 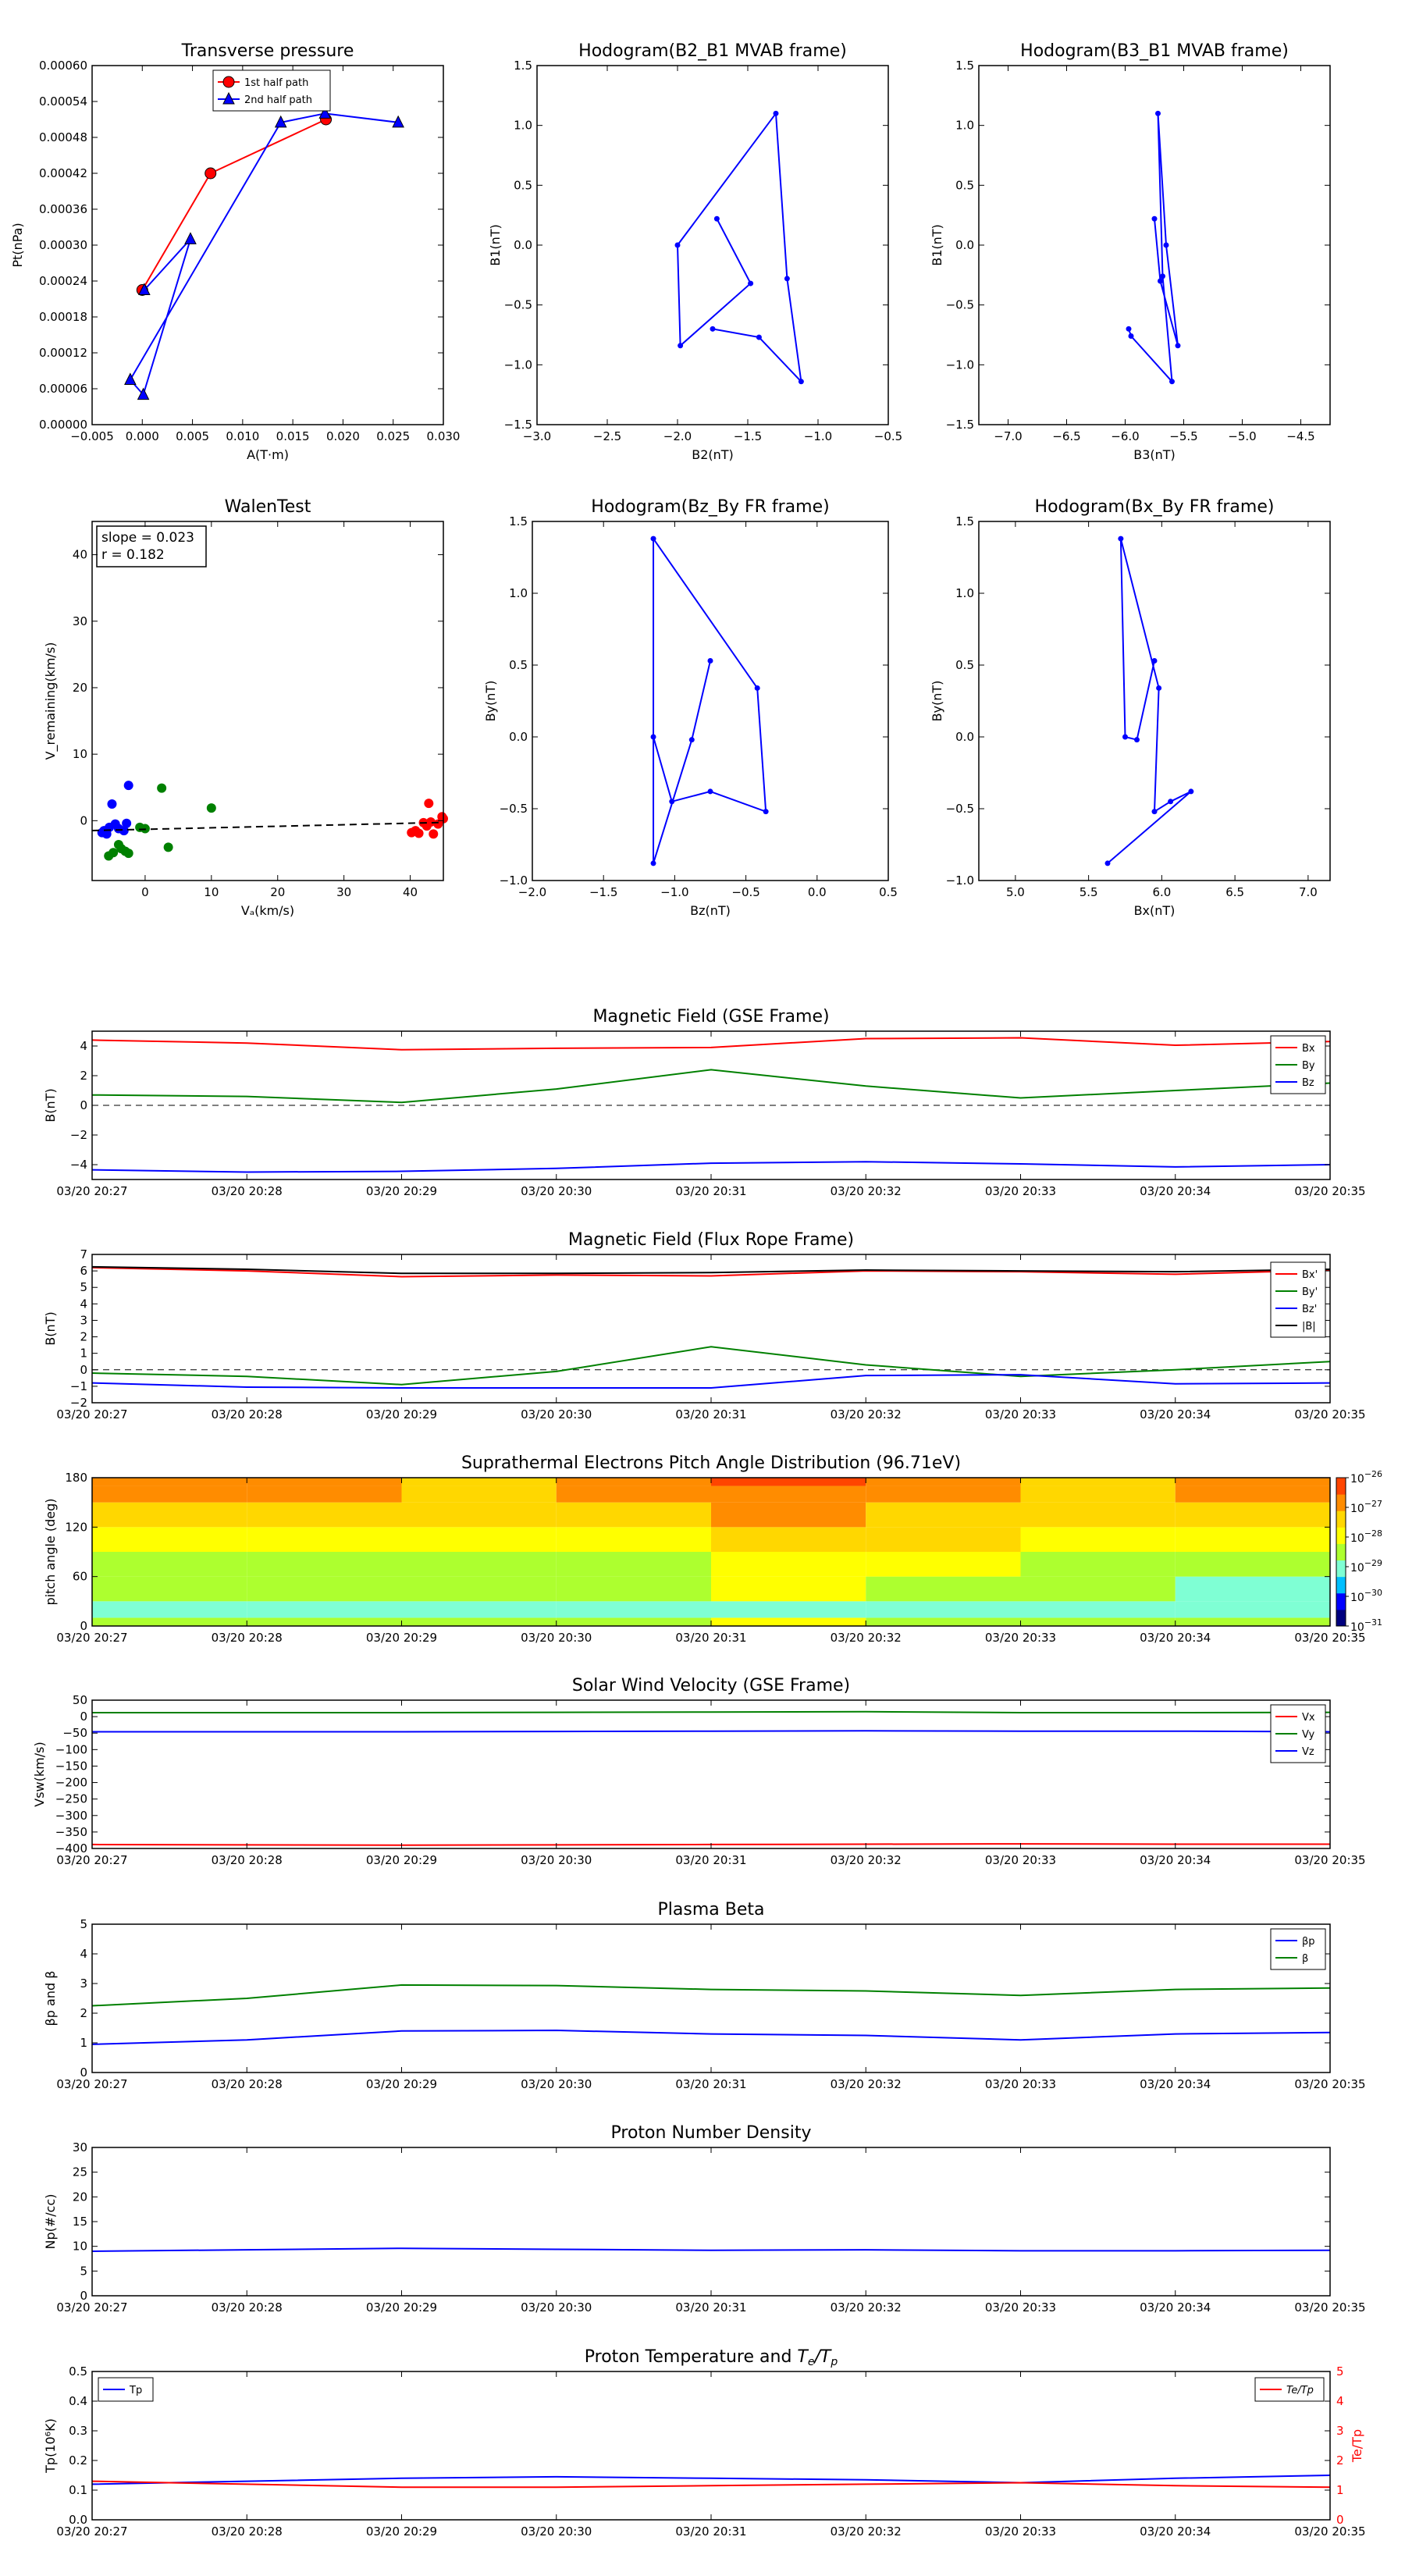 What do you see at coordinates (80, 2172) in the screenshot?
I see `y-tick-label: 25` at bounding box center [80, 2172].